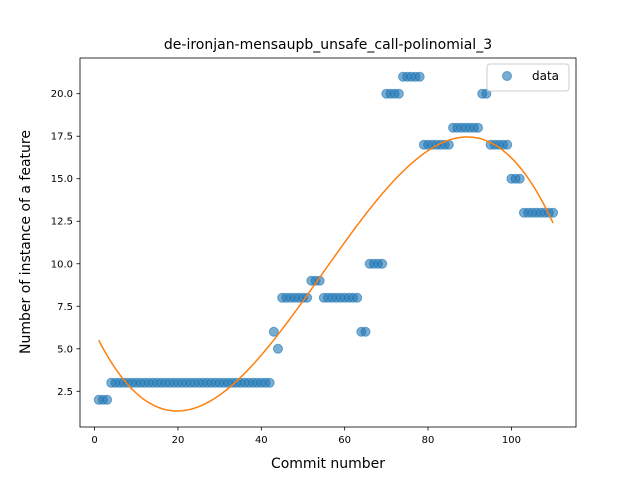  I want to click on y-tick-label: 7.5, so click(65, 307).